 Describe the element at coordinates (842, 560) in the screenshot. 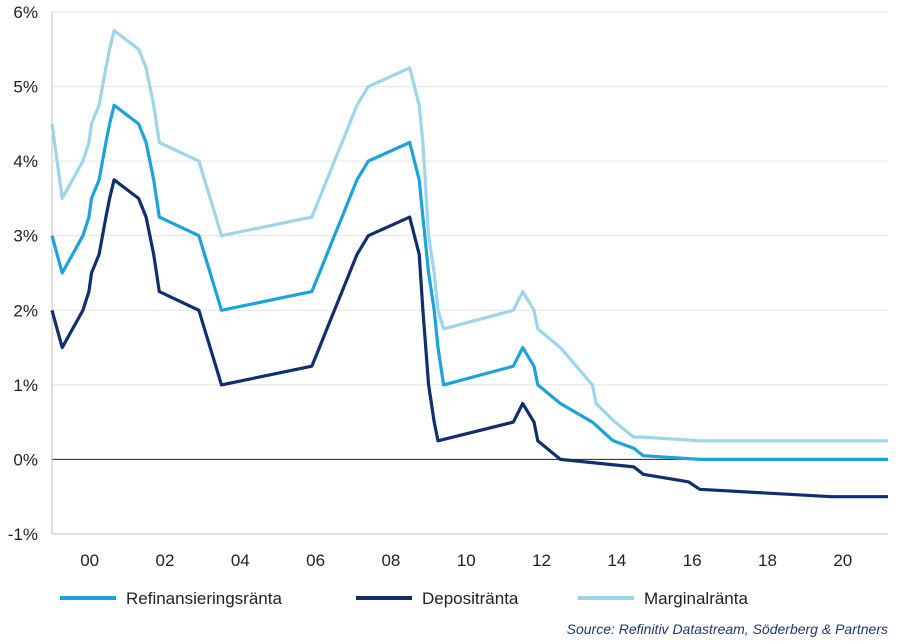

I see `x-tick-label: 20` at that location.